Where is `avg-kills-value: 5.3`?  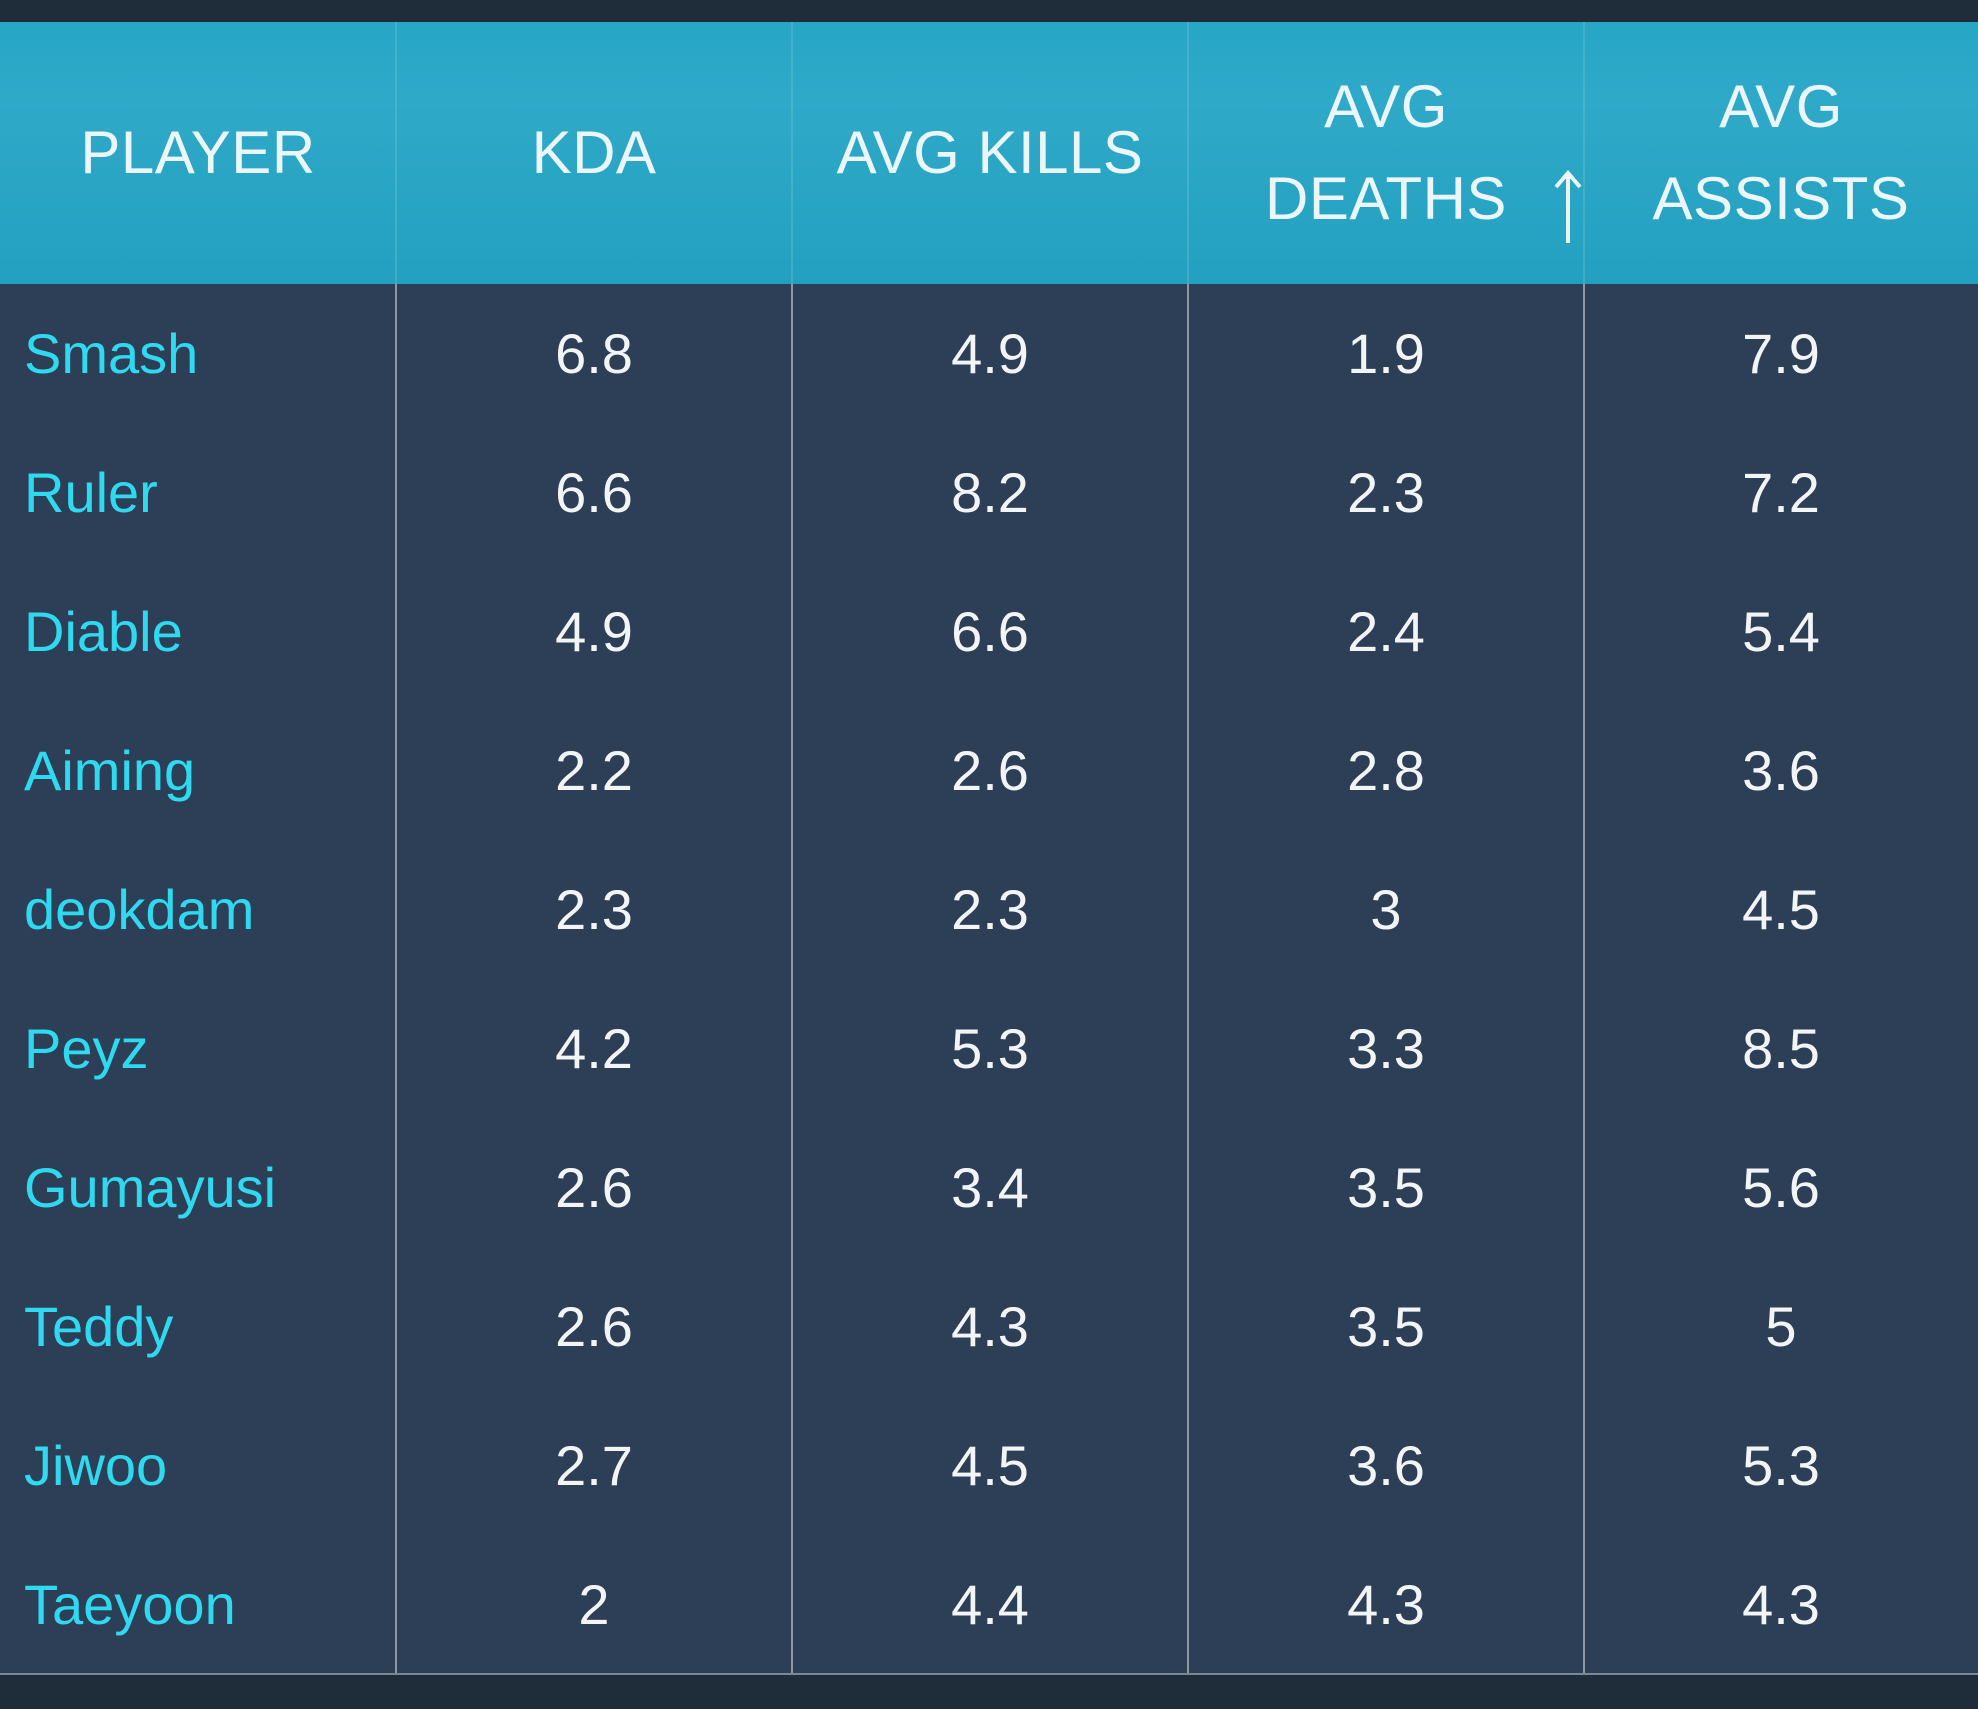 avg-kills-value: 5.3 is located at coordinates (990, 1048).